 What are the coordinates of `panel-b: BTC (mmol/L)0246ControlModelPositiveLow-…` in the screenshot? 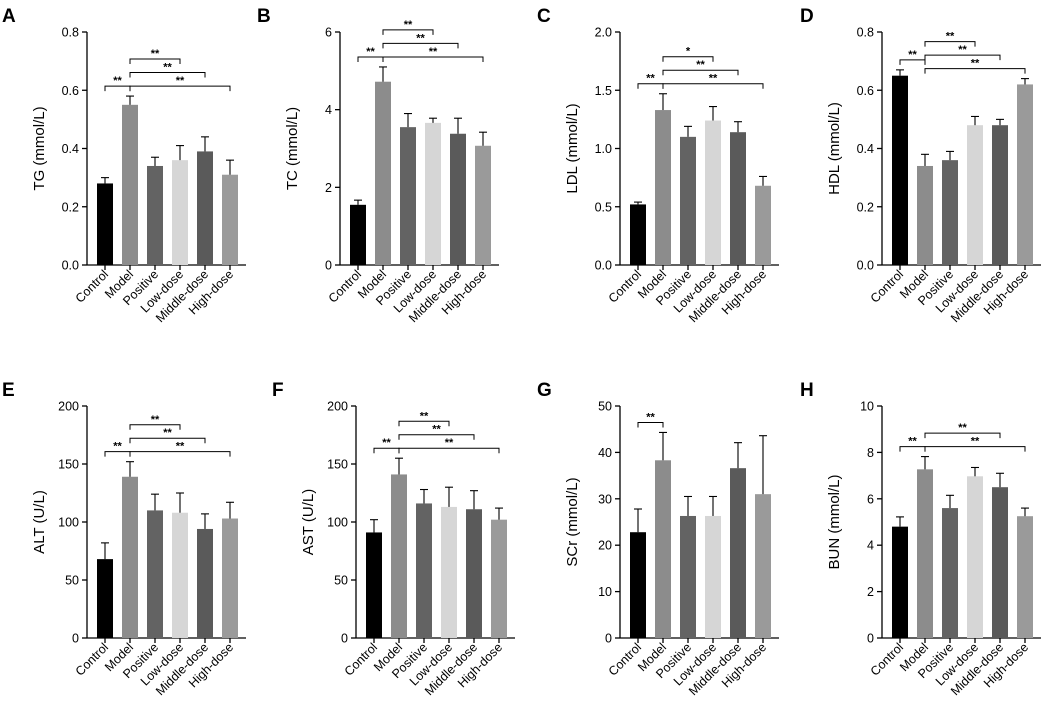 It's located at (378, 165).